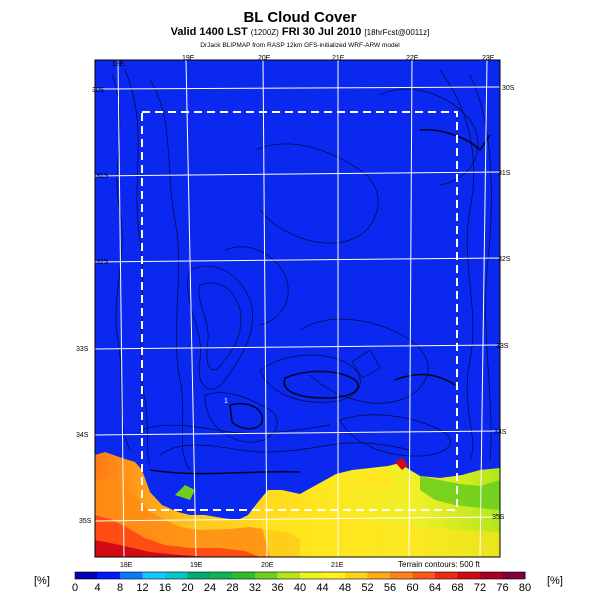 The height and width of the screenshot is (600, 600). Describe the element at coordinates (502, 588) in the screenshot. I see `colorbar-label: 76` at that location.